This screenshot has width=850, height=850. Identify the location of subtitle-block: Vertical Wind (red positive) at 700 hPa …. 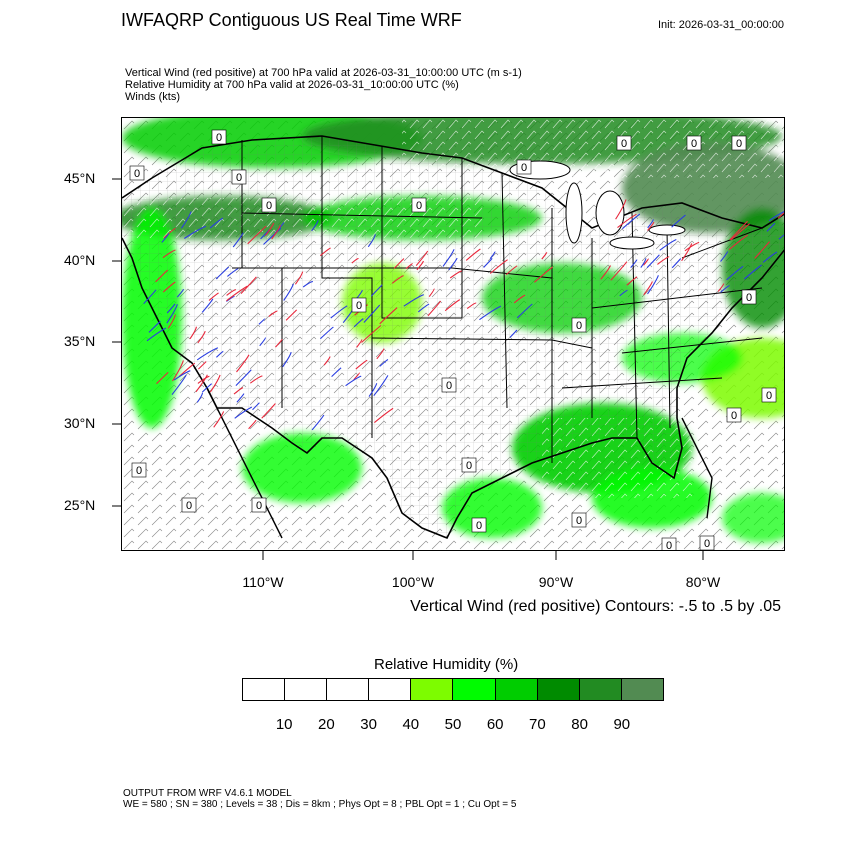
(323, 85).